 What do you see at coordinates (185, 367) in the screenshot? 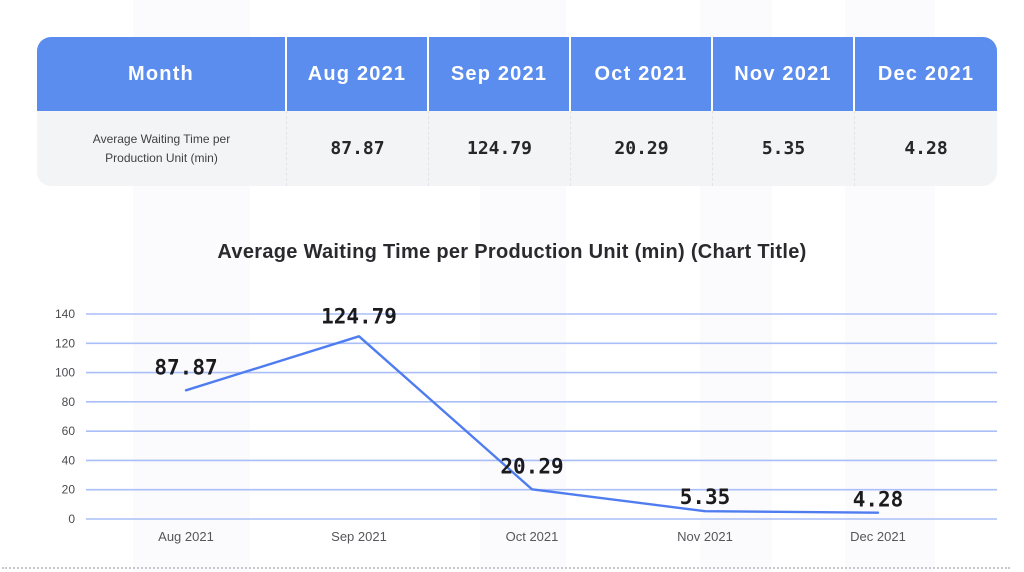
I see `data-label: 87.87` at bounding box center [185, 367].